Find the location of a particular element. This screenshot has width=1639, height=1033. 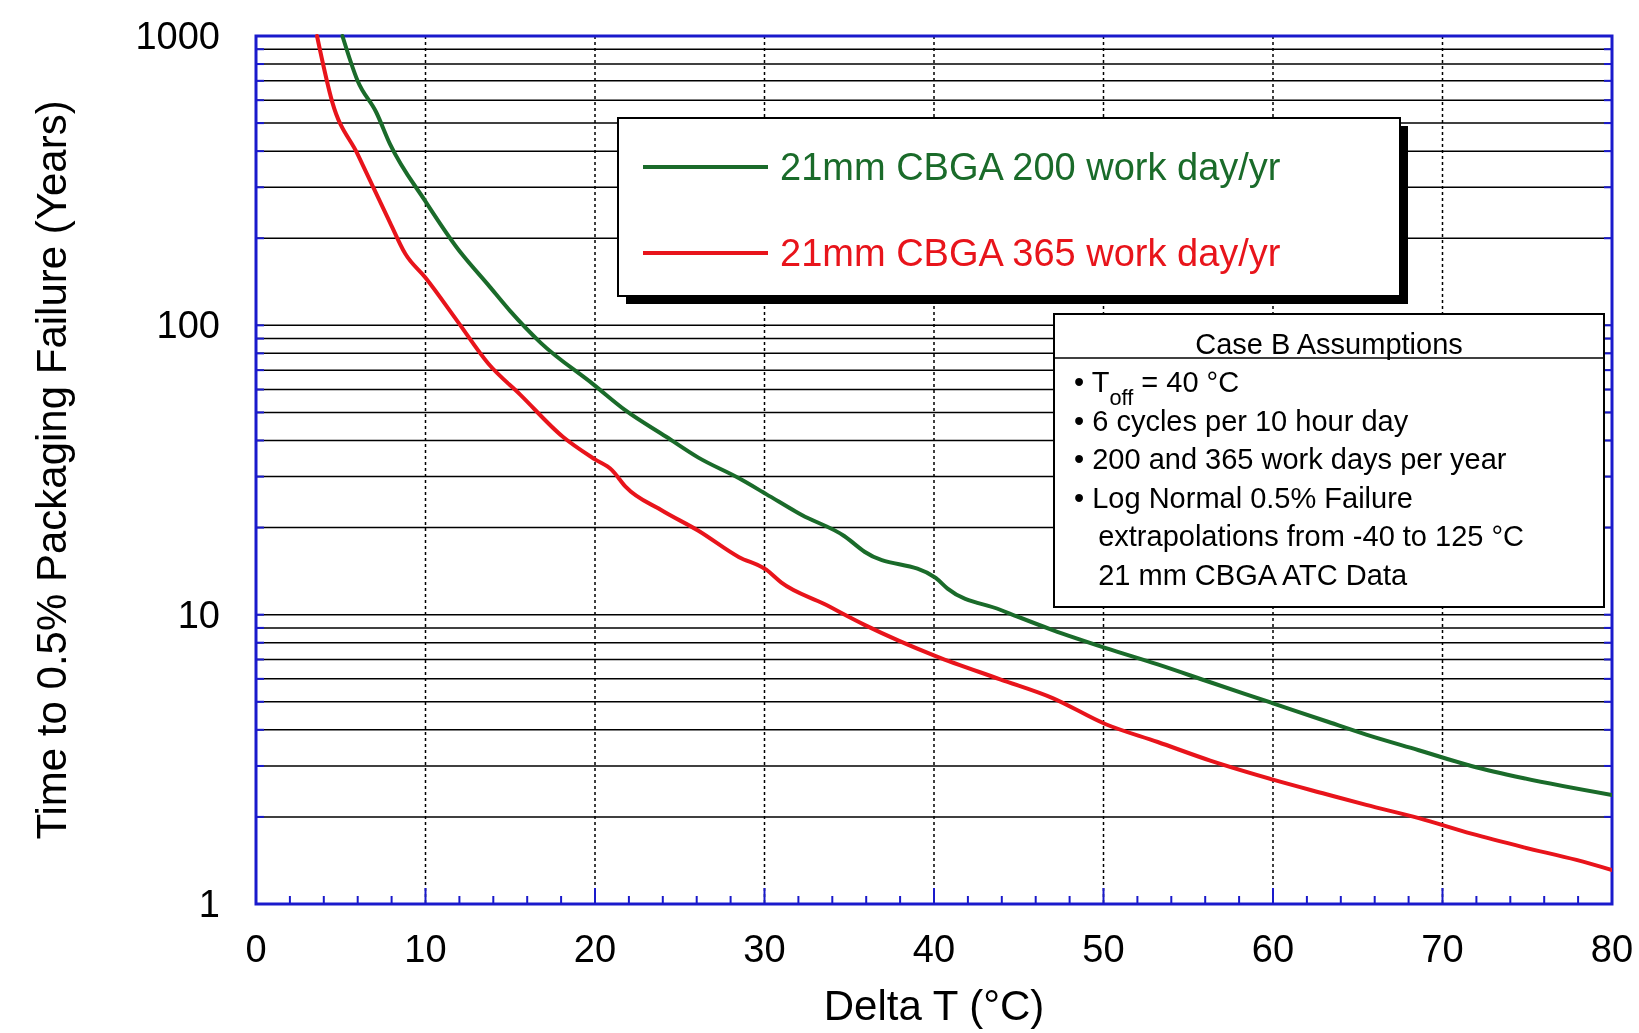

y-tick-label: 100 is located at coordinates (188, 325).